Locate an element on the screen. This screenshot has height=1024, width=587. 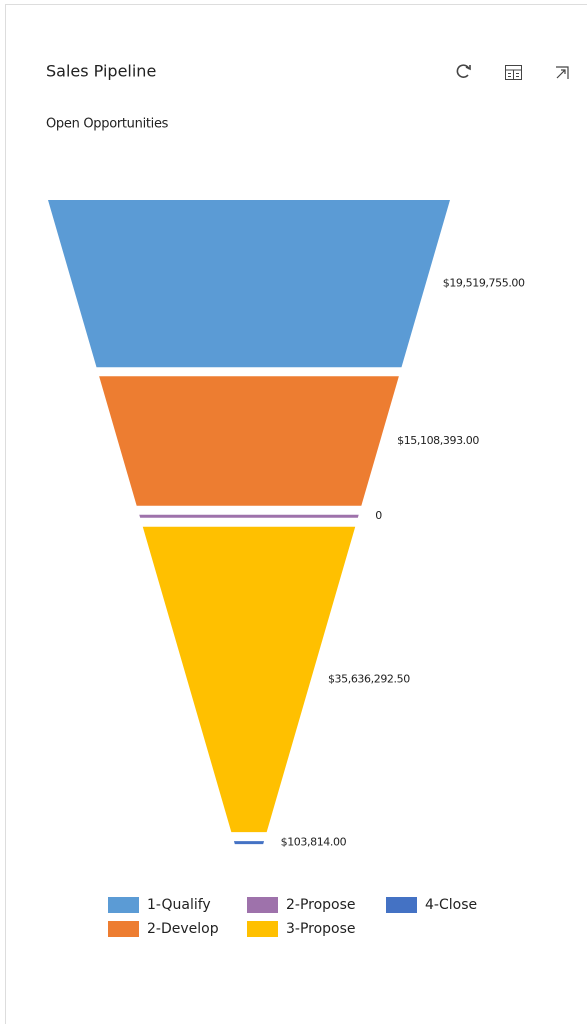
data-label: $103,814.00 is located at coordinates (314, 842).